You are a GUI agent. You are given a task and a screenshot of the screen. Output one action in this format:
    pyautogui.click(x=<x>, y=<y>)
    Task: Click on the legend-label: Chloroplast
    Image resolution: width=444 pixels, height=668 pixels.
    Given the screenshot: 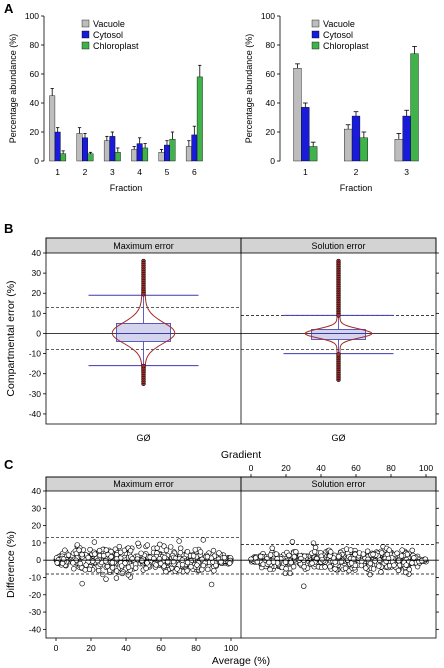 What is the action you would take?
    pyautogui.click(x=346, y=46)
    